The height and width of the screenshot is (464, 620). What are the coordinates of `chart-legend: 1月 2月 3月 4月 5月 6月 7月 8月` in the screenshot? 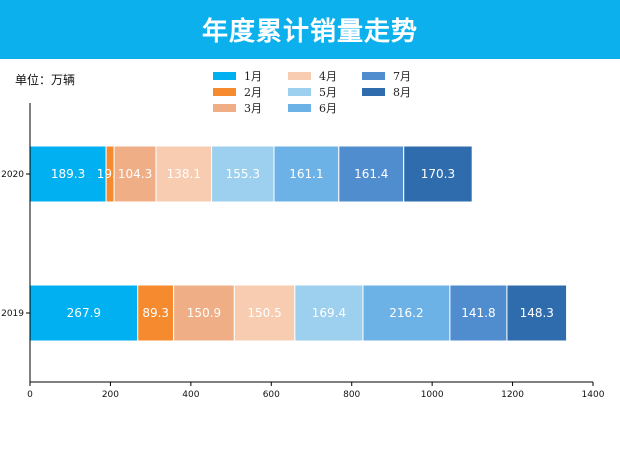 It's located at (312, 92).